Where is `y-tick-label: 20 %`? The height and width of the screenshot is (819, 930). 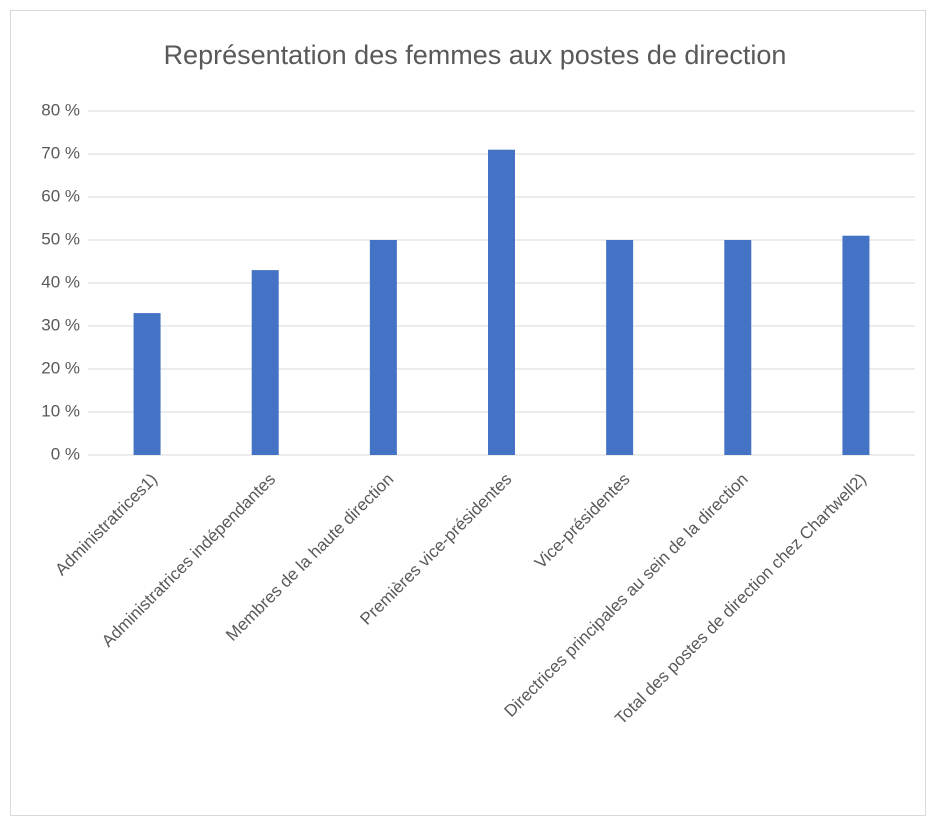
y-tick-label: 20 % is located at coordinates (60, 367).